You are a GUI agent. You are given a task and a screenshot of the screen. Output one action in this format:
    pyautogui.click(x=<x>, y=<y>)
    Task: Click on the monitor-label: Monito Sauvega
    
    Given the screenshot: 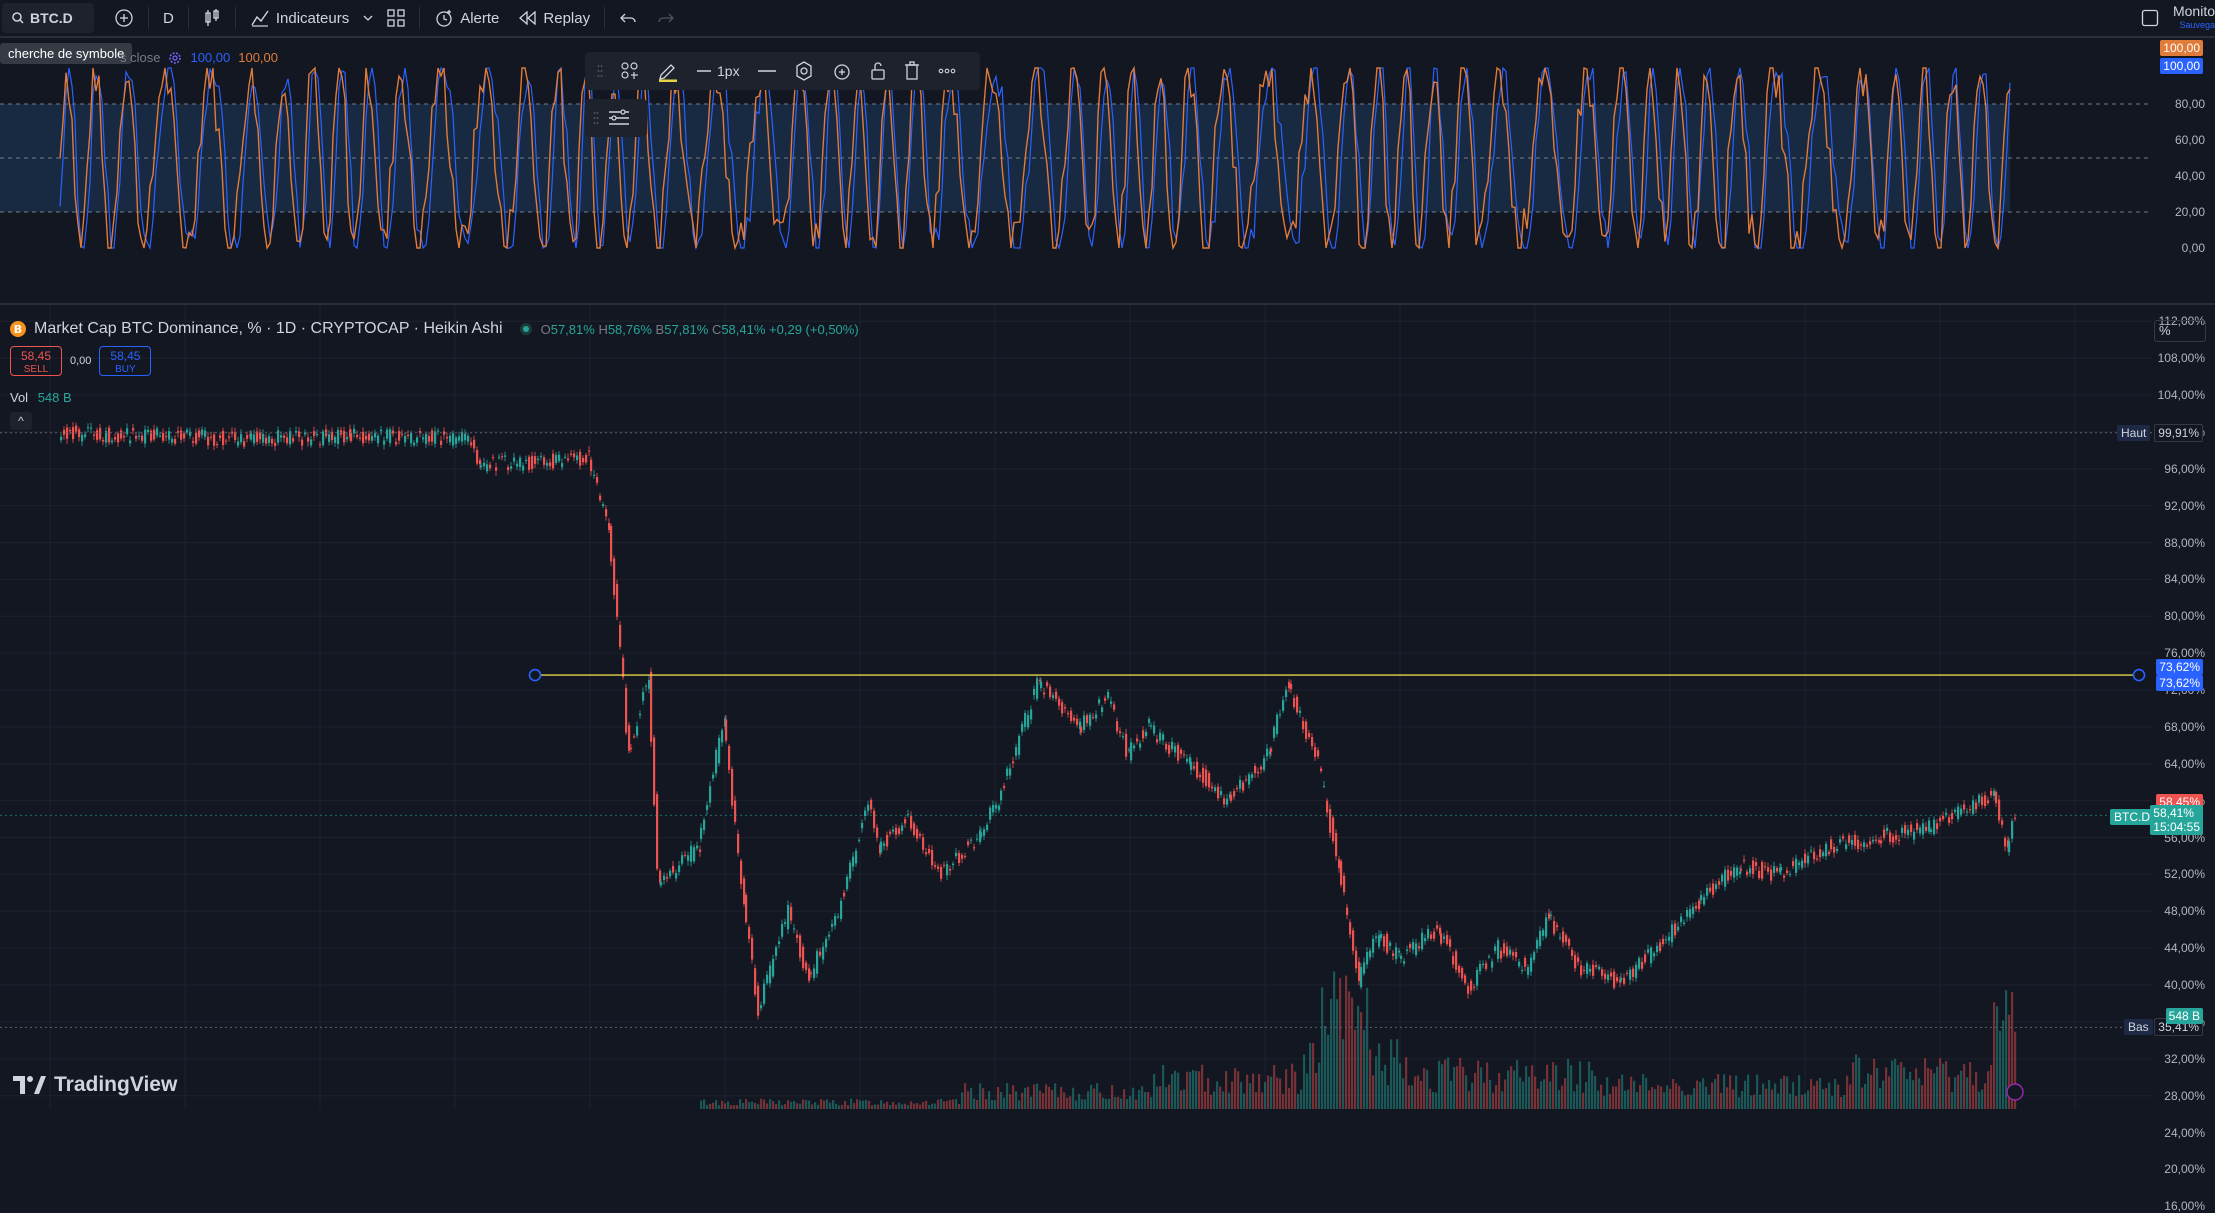 What is the action you would take?
    pyautogui.click(x=2194, y=18)
    